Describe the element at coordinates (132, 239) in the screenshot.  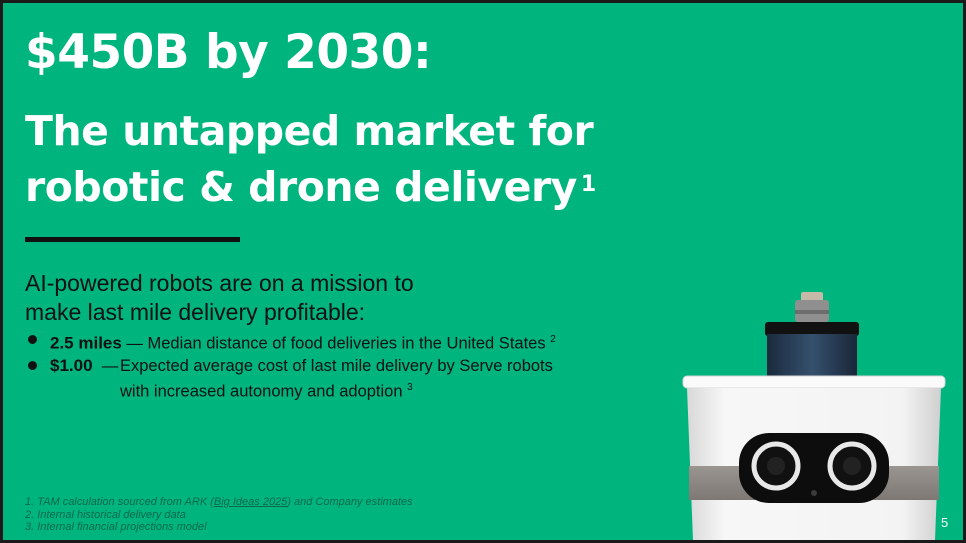
I see `title-divider` at that location.